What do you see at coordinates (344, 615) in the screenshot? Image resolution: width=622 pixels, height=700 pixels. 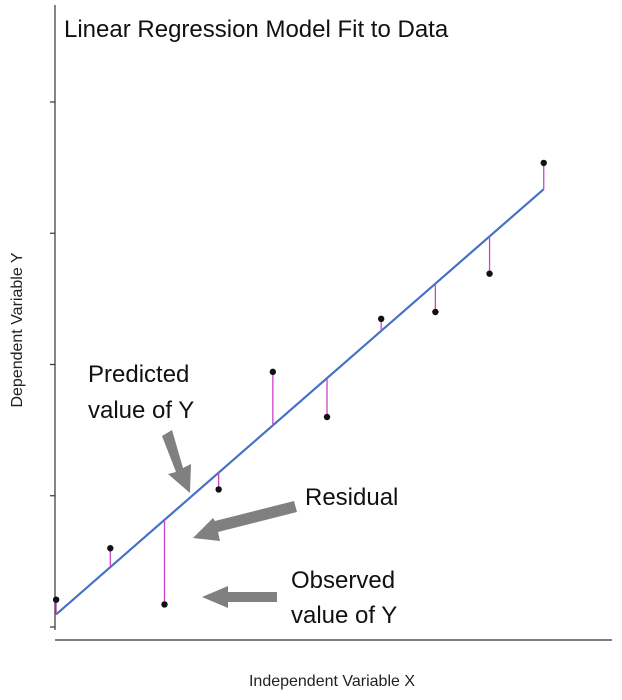 I see `observed-label-line2: value of Y` at bounding box center [344, 615].